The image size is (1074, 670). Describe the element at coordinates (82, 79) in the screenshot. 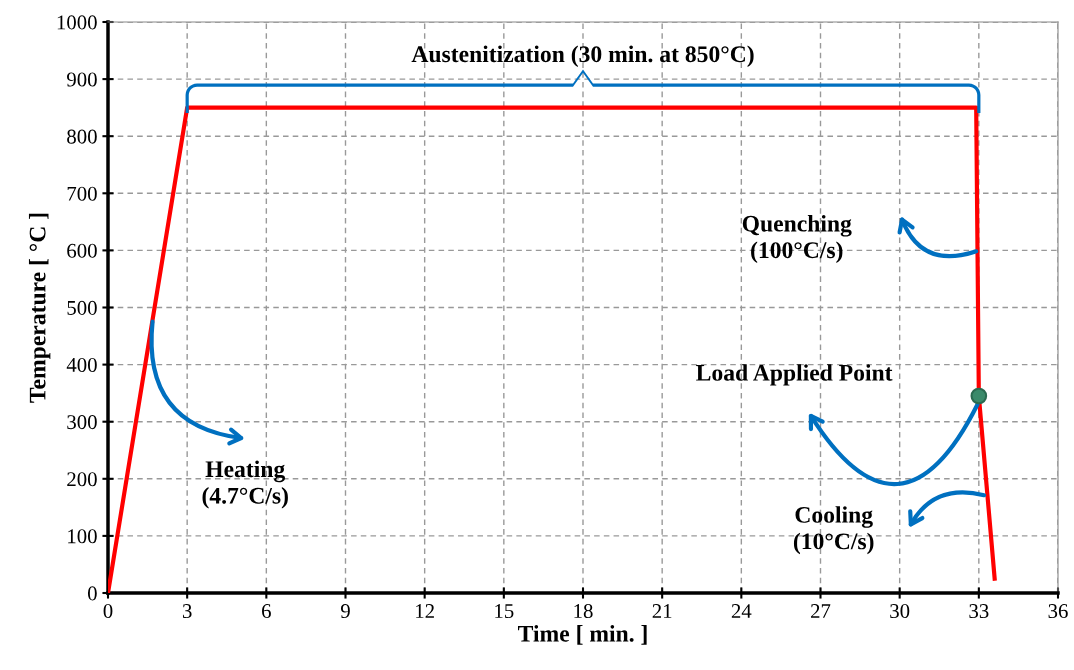

I see `y-tick-label: 900` at that location.